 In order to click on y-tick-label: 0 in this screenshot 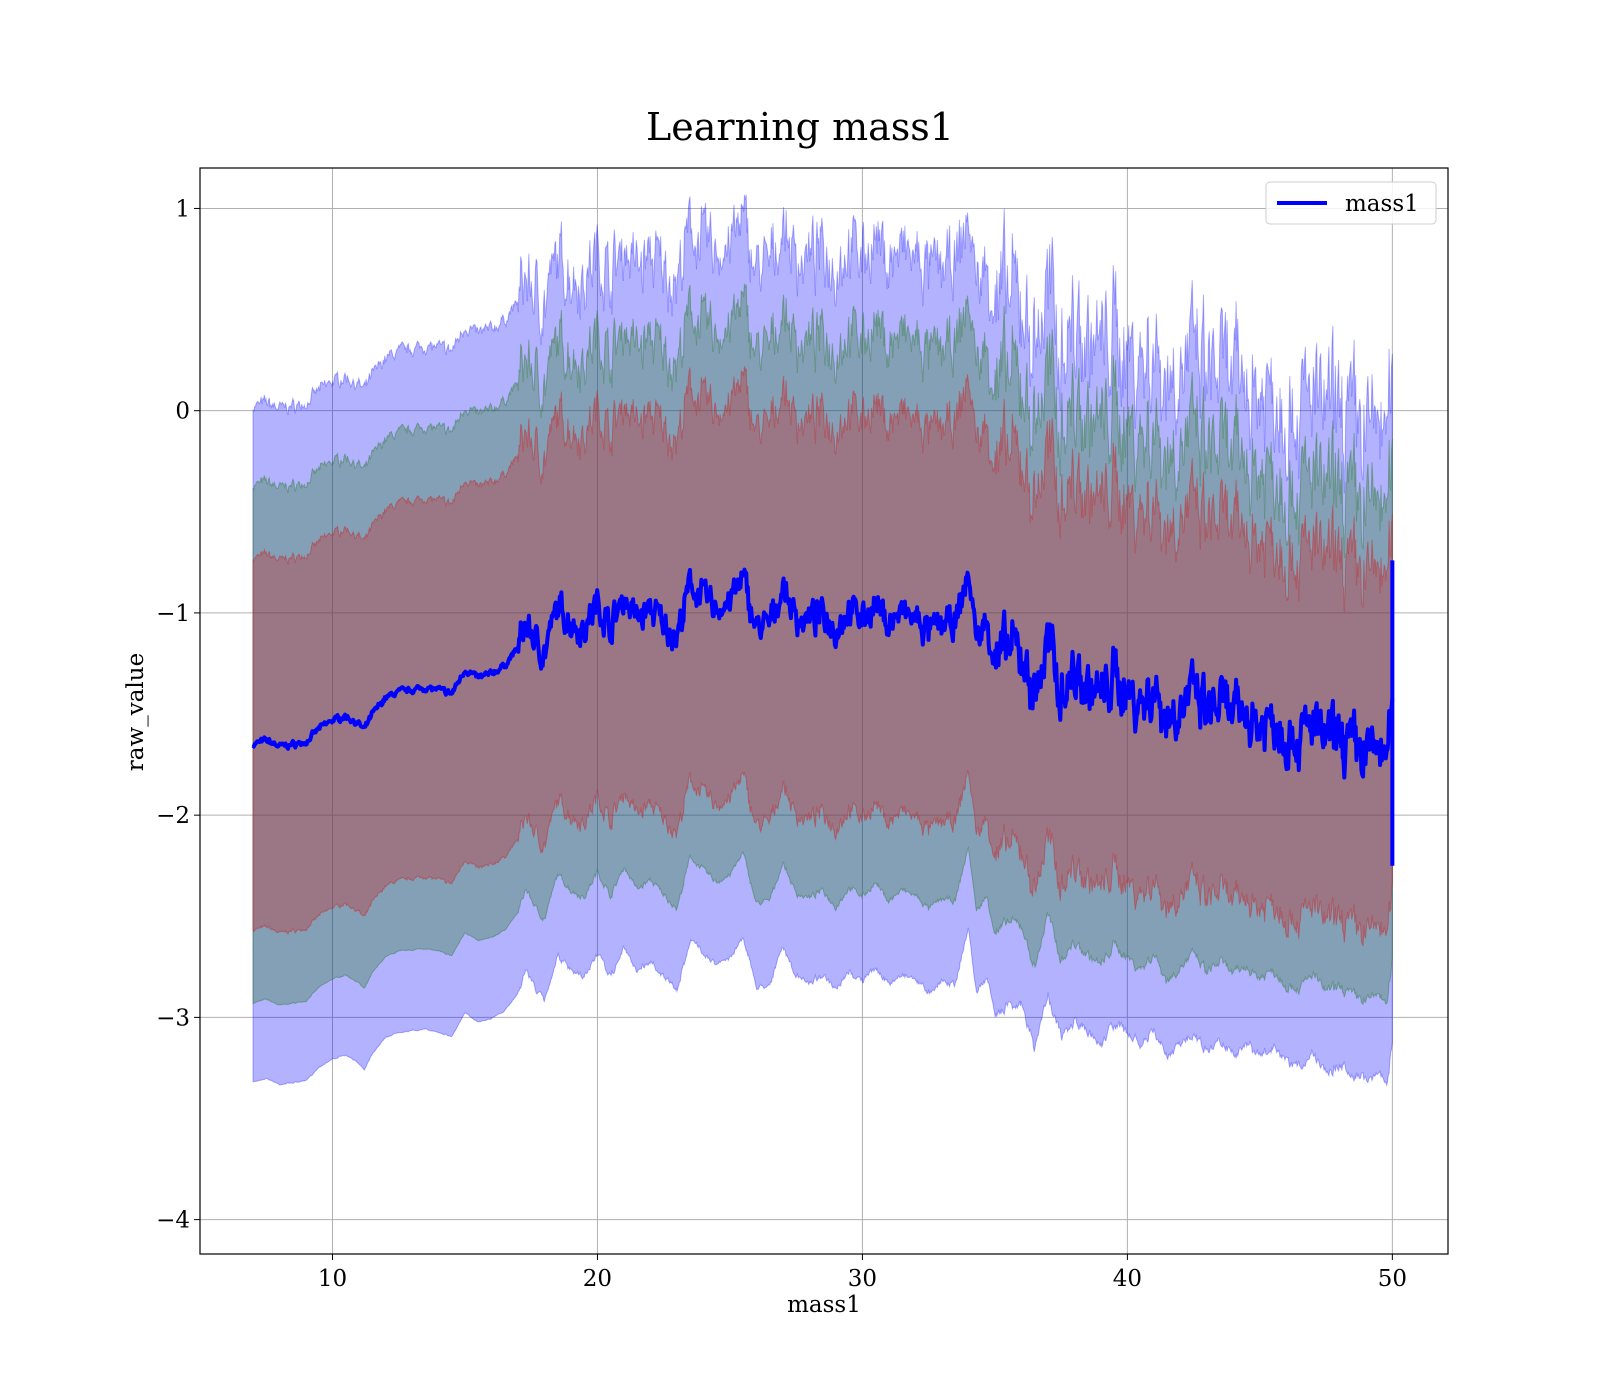, I will do `click(182, 412)`.